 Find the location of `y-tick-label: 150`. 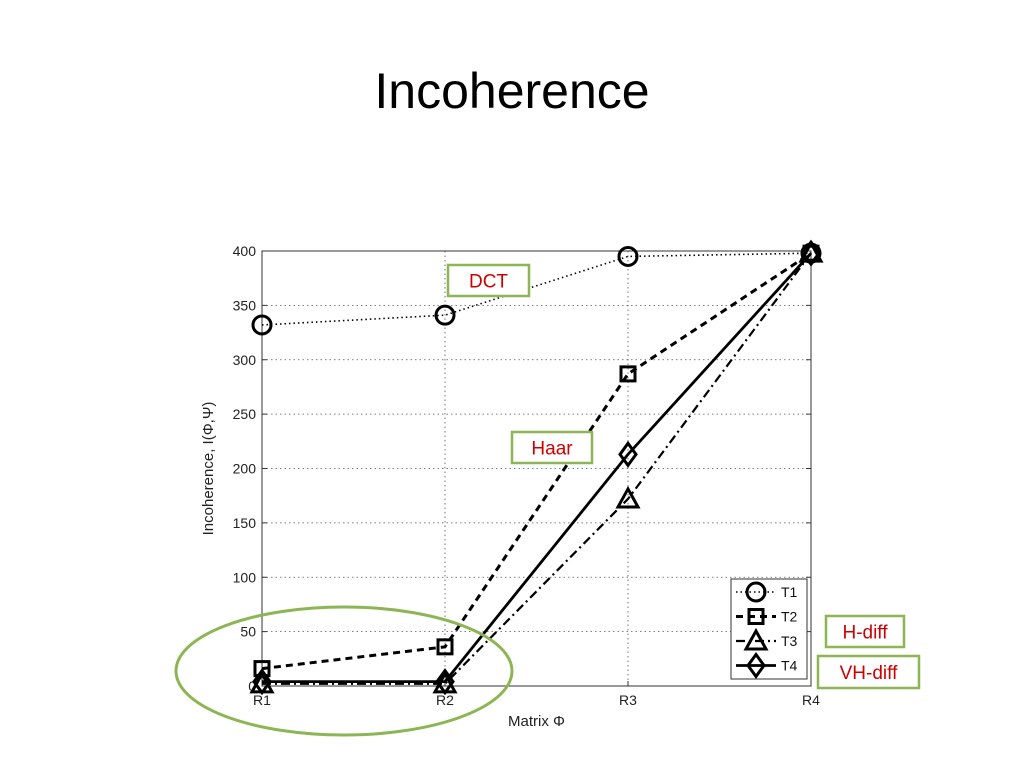

y-tick-label: 150 is located at coordinates (245, 523).